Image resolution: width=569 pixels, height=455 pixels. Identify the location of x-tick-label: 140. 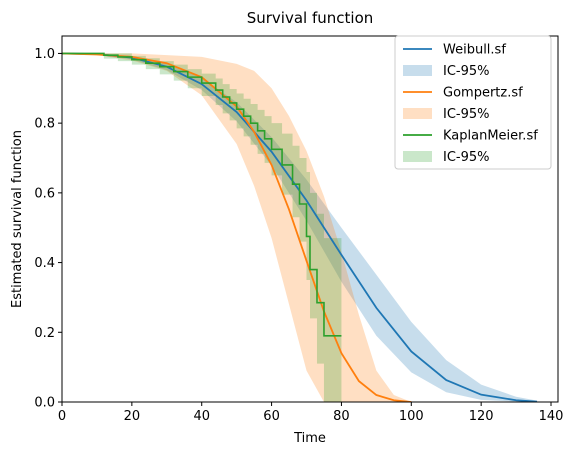
(551, 416).